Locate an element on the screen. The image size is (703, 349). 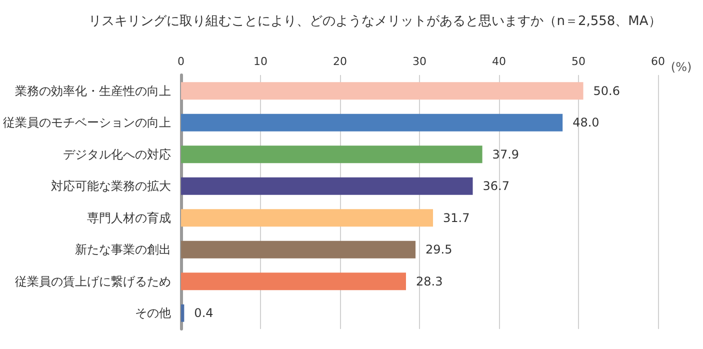
x-tick-label: 0 is located at coordinates (181, 61).